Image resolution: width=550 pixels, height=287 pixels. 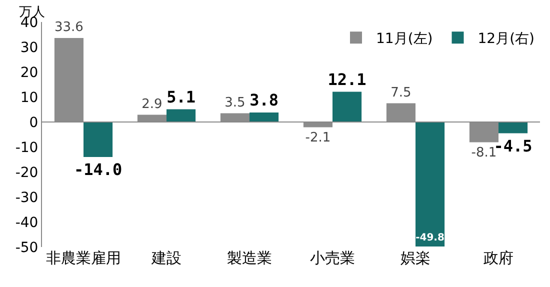 I want to click on data-label: 3.8, so click(x=264, y=100).